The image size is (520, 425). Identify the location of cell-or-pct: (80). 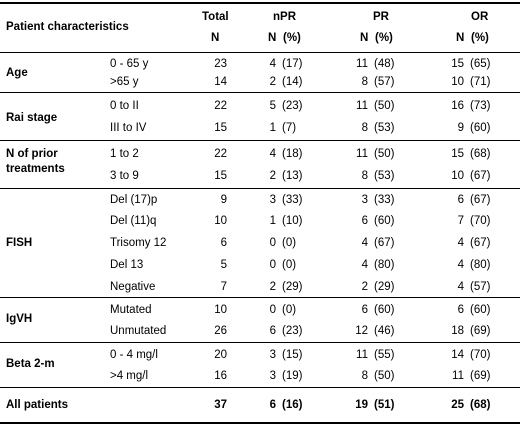
(480, 265).